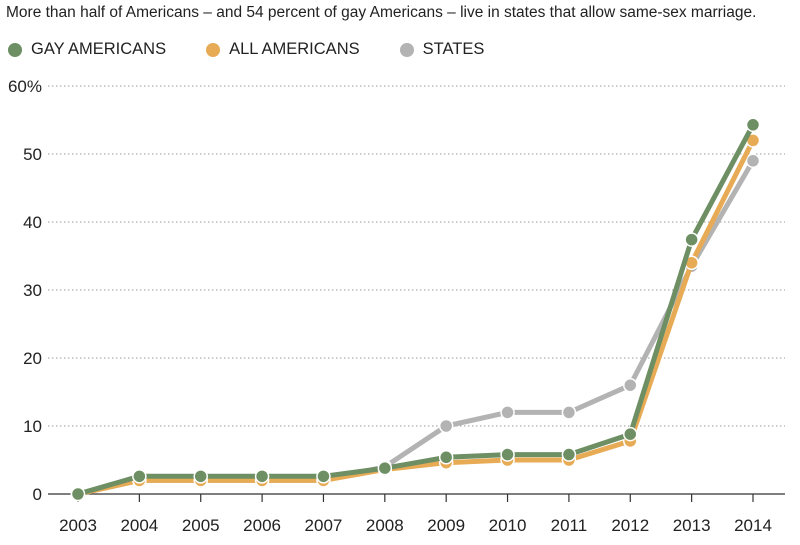 The height and width of the screenshot is (545, 800). What do you see at coordinates (99, 49) in the screenshot?
I see `legend-label-gay-americans: GAY AMERICANS` at bounding box center [99, 49].